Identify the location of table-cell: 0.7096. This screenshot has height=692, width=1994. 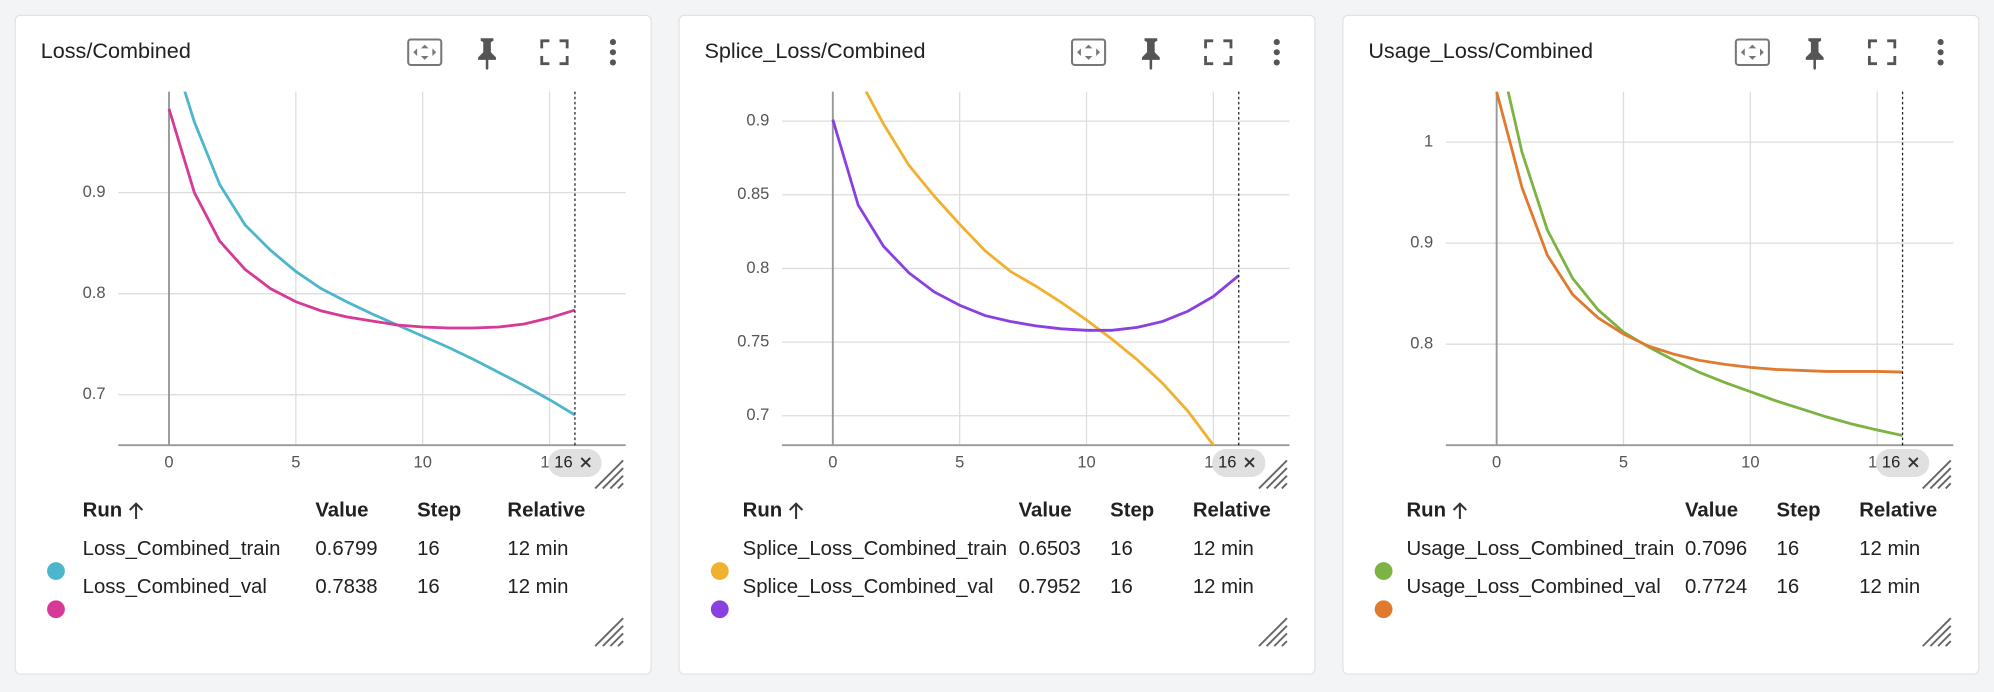
(1716, 549).